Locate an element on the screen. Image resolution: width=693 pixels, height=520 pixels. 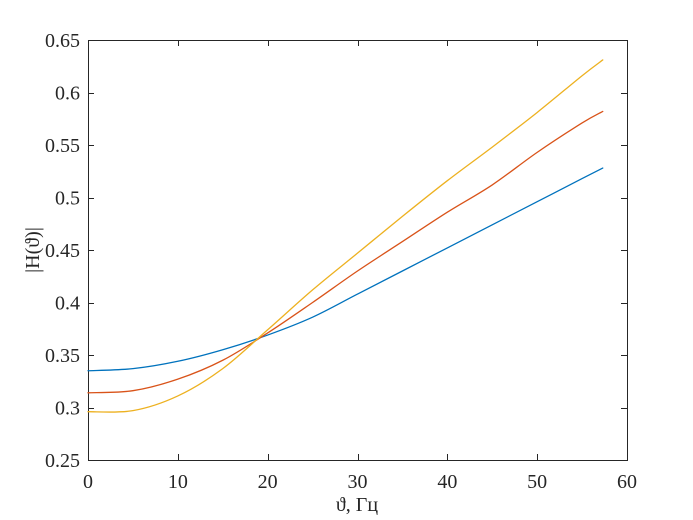
x-axis-label: ϑ, Гц is located at coordinates (357, 505).